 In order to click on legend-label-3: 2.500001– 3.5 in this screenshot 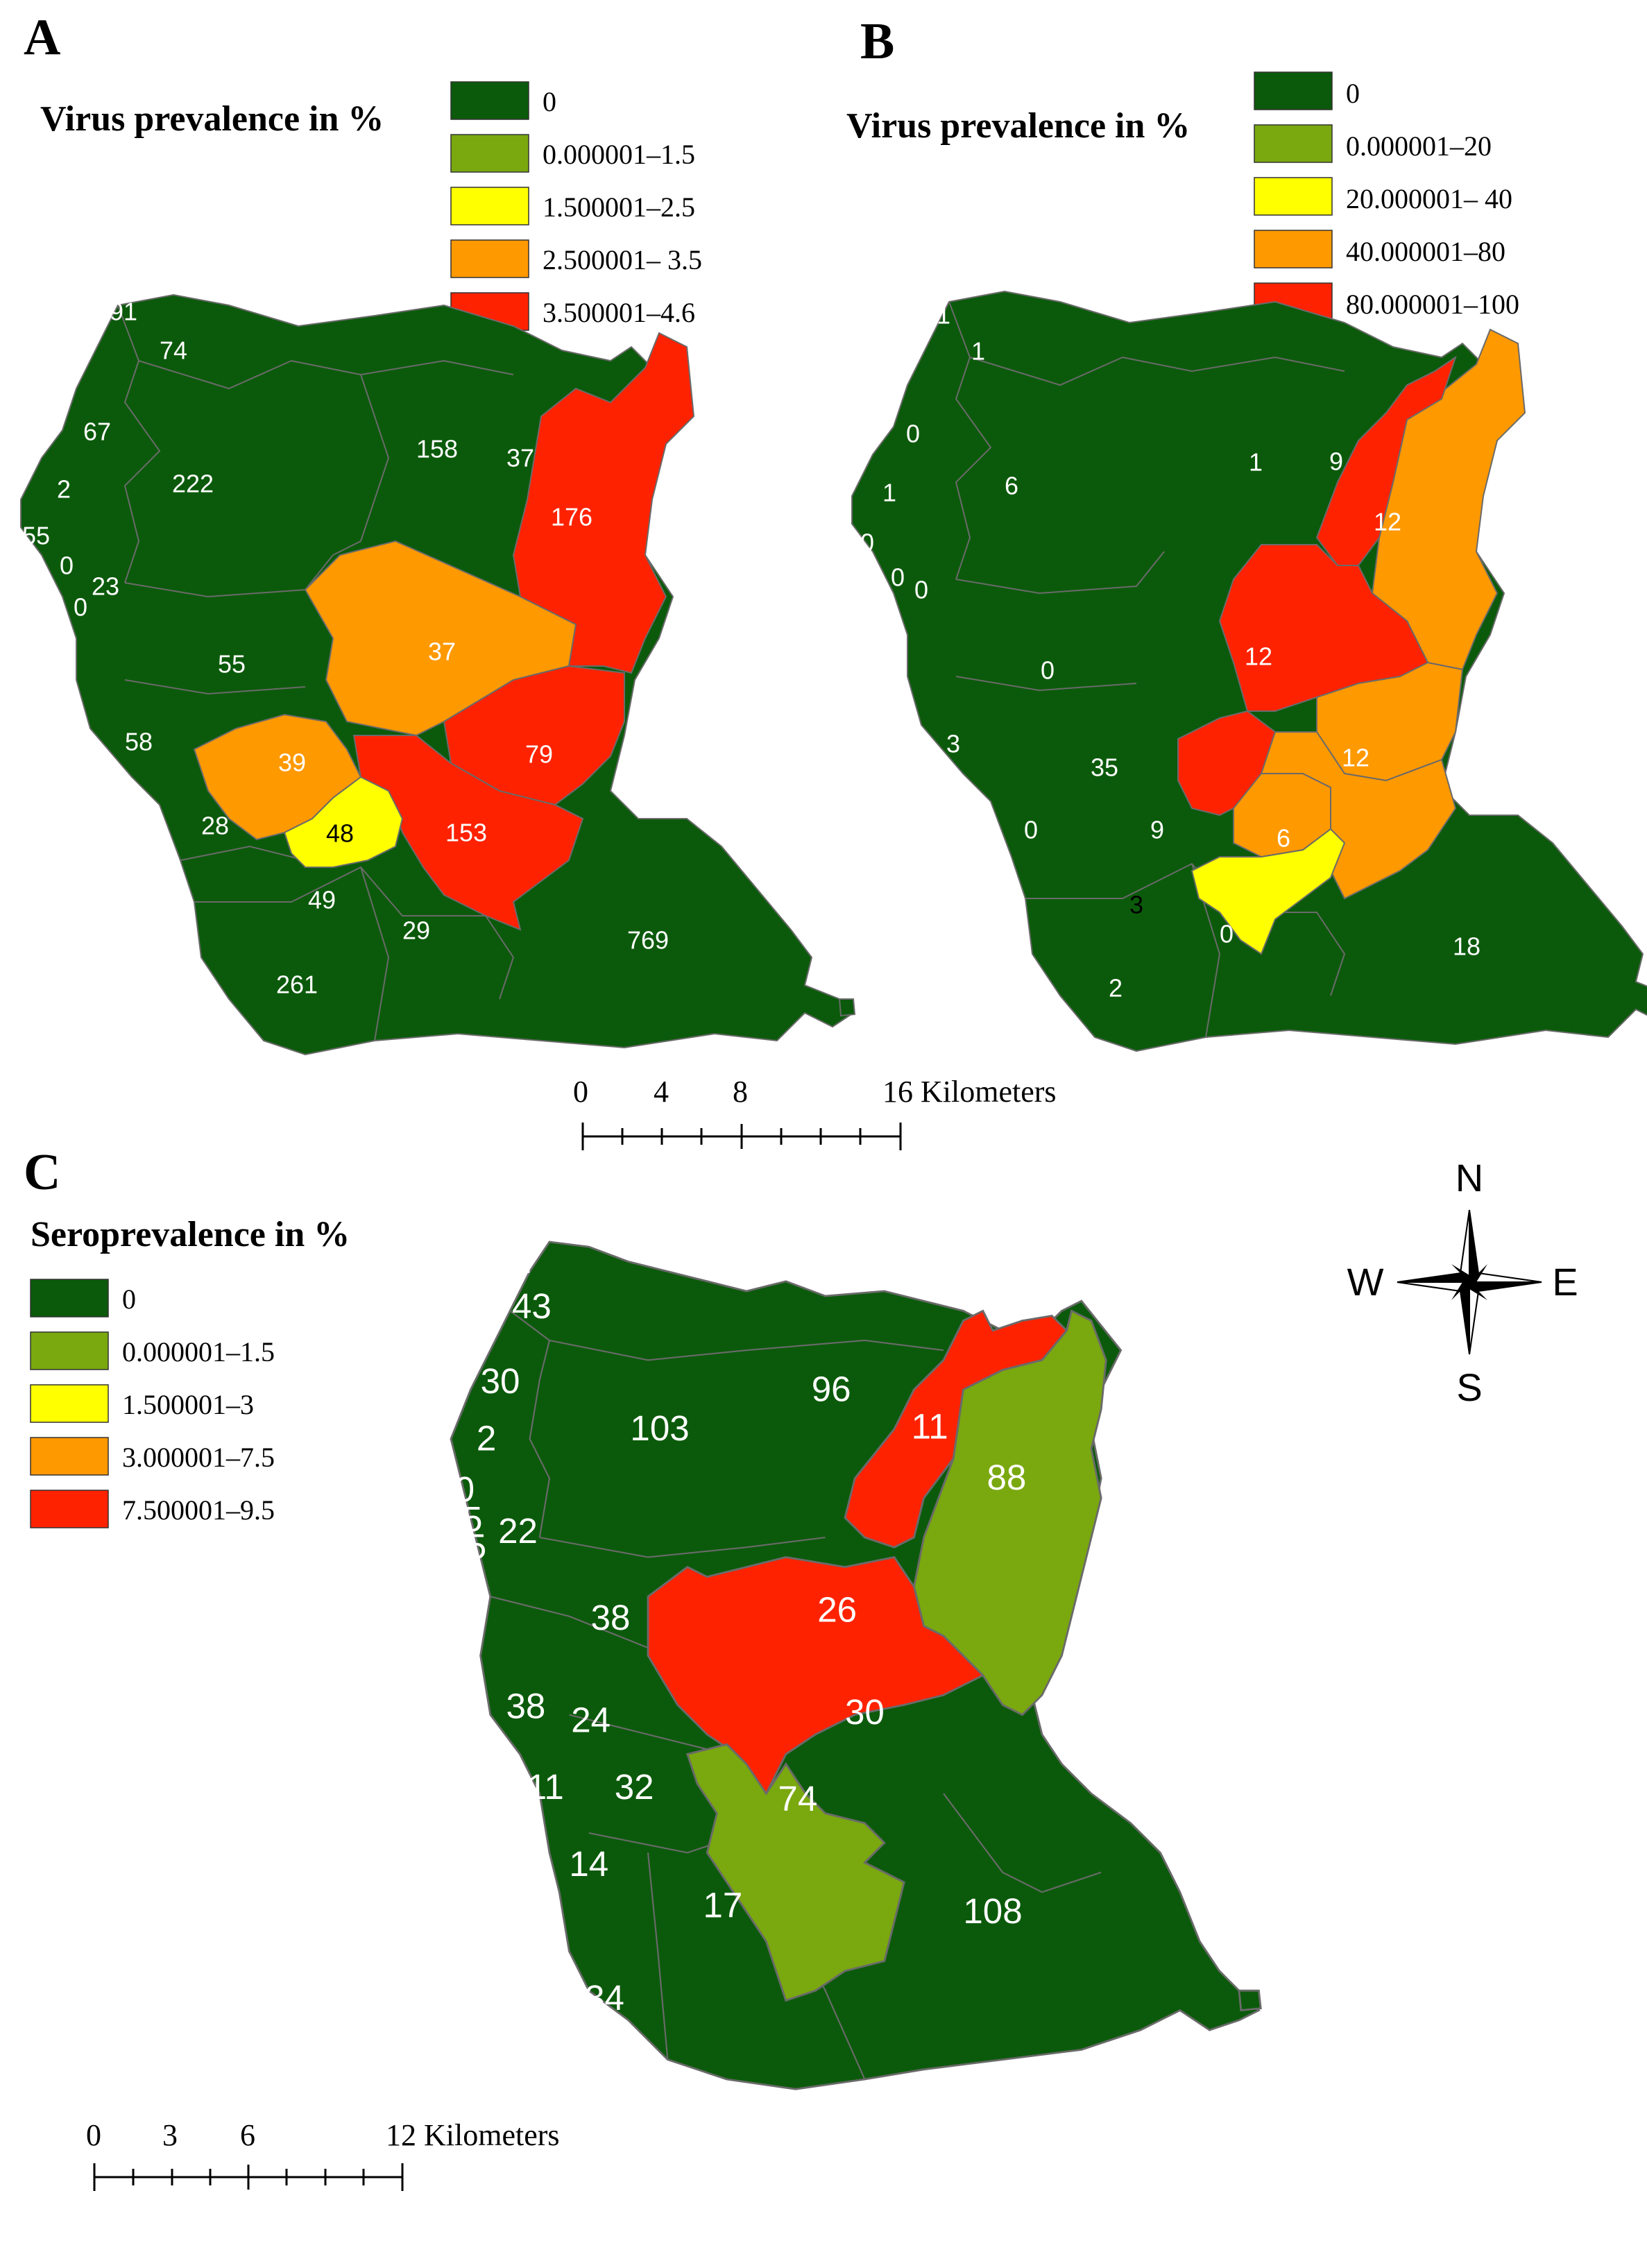, I will do `click(622, 259)`.